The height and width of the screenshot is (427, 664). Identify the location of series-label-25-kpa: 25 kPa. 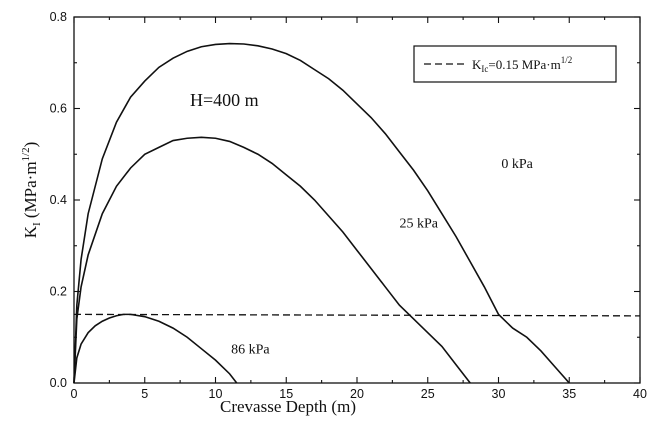
(418, 223).